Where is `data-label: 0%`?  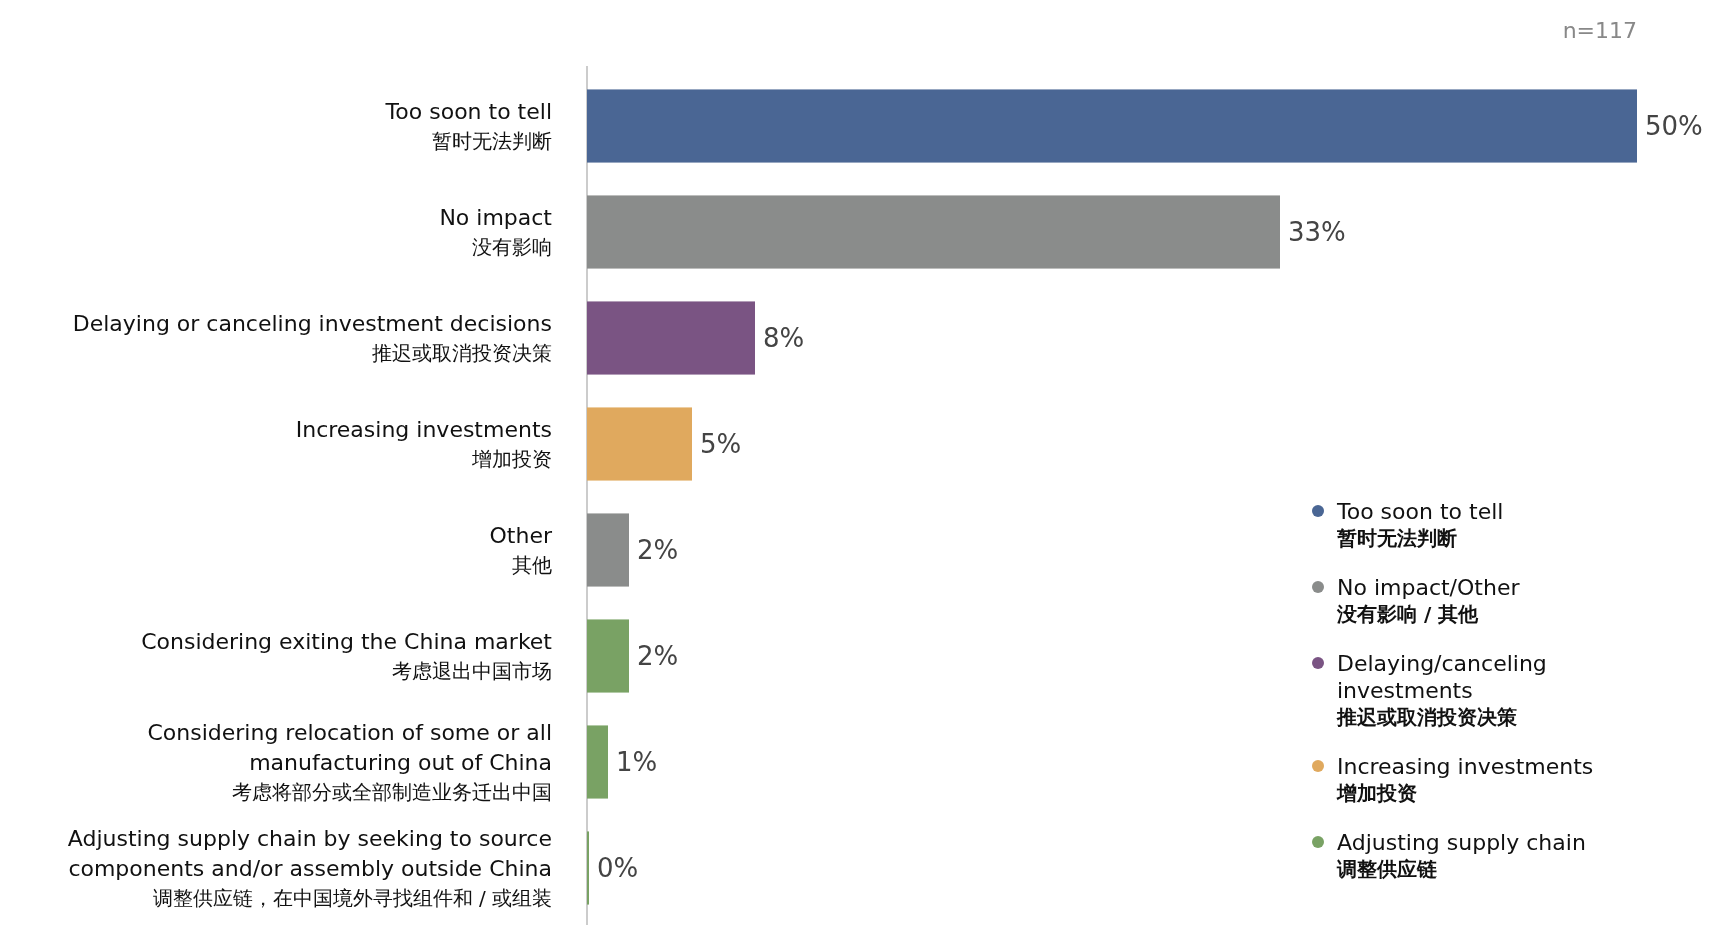 data-label: 0% is located at coordinates (618, 868).